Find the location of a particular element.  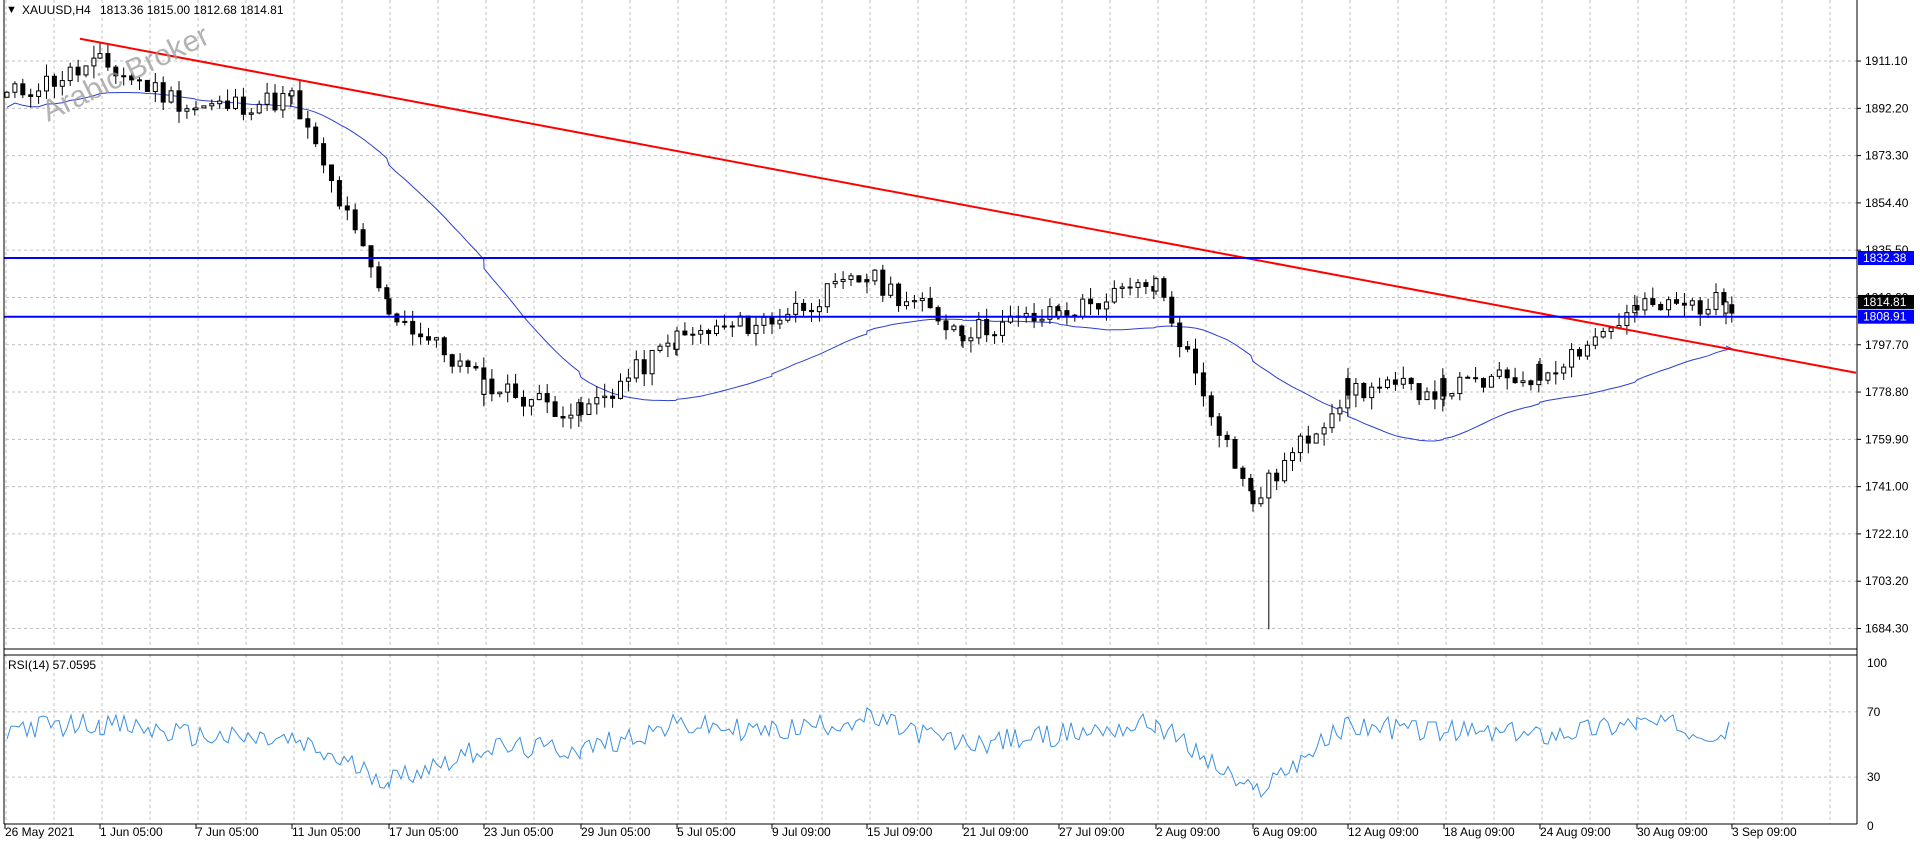

price-tick-label: 1778.80 is located at coordinates (1887, 392).